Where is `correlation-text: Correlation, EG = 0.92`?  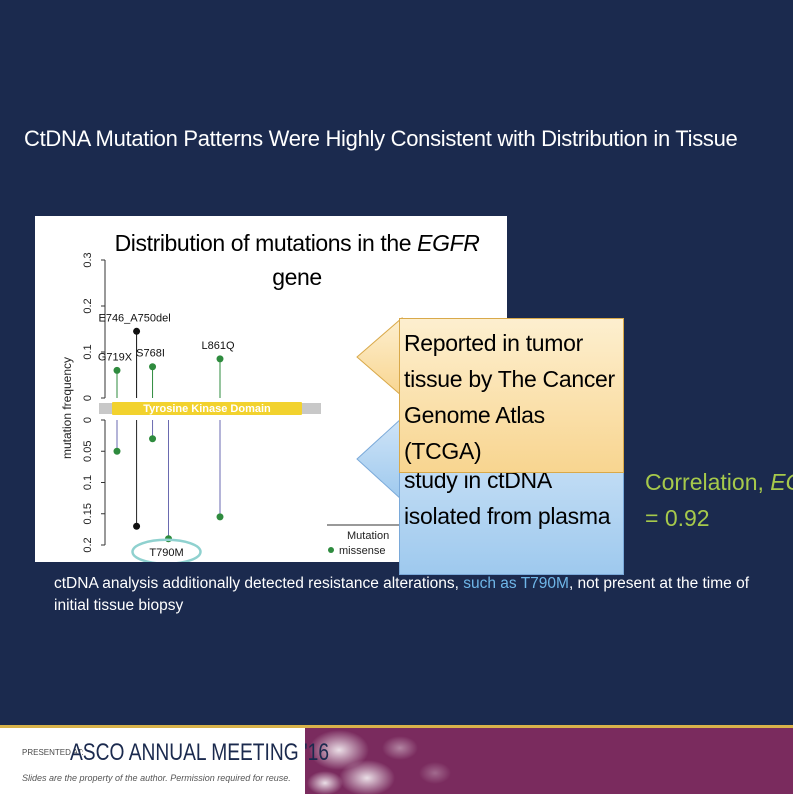
correlation-text: Correlation, EG = 0.92 is located at coordinates (719, 500).